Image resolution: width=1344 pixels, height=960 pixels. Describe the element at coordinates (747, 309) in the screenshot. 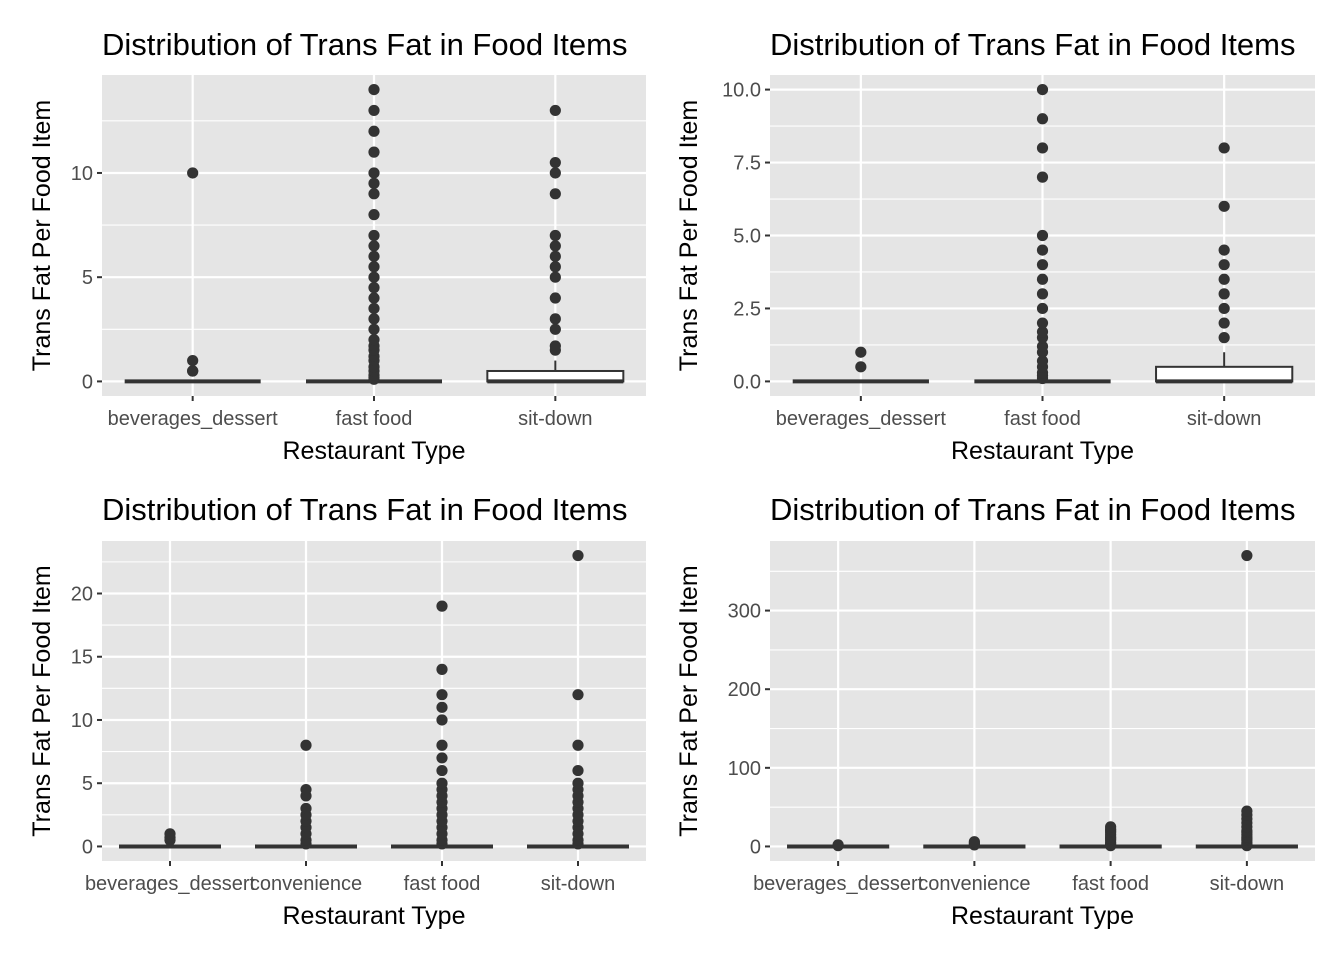

I see `y-tick-label: 2.5` at that location.